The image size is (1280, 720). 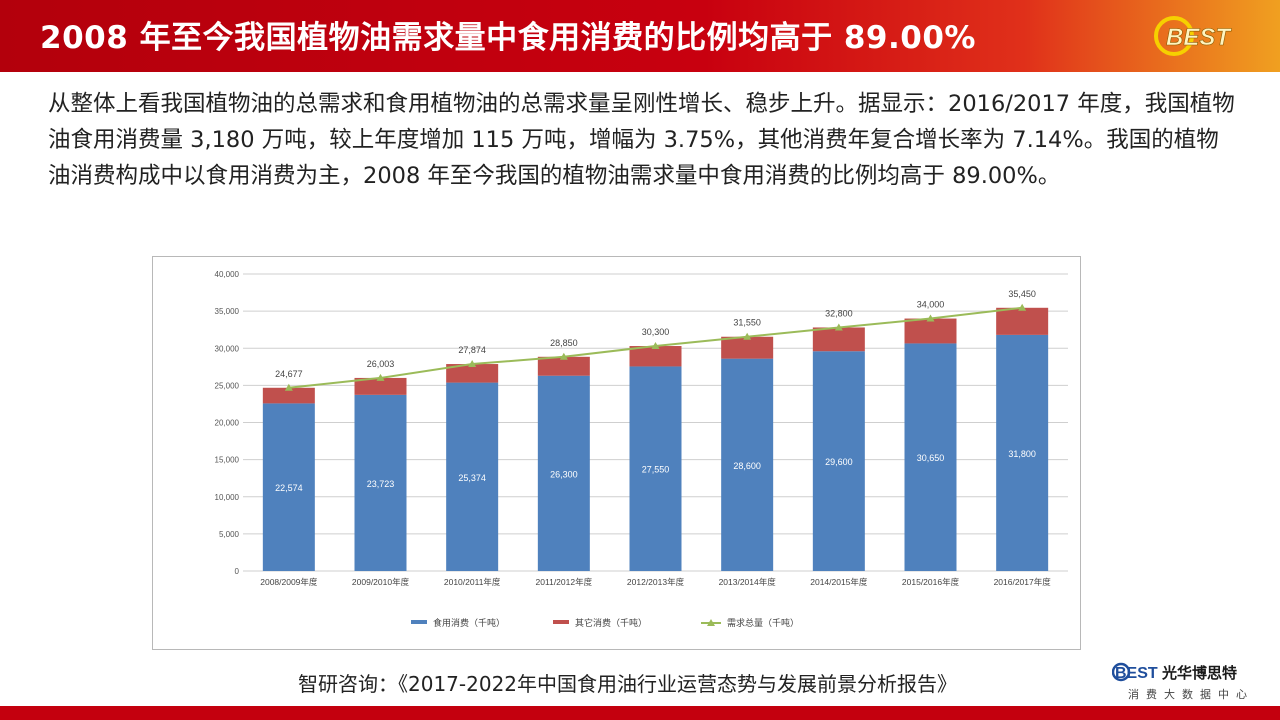 What do you see at coordinates (564, 582) in the screenshot?
I see `x-tick-label: 2011/2012年度` at bounding box center [564, 582].